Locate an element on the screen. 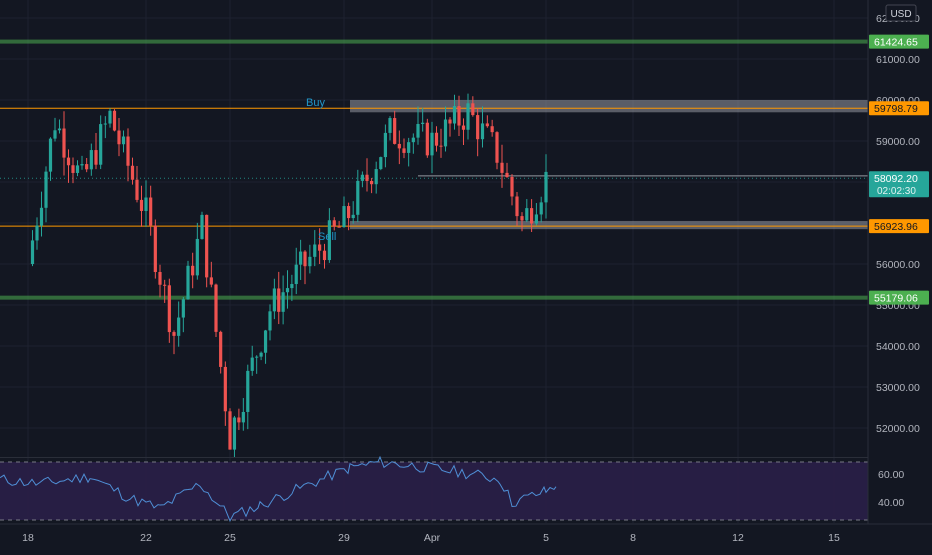 This screenshot has width=932, height=555. currency-button: USD is located at coordinates (901, 13).